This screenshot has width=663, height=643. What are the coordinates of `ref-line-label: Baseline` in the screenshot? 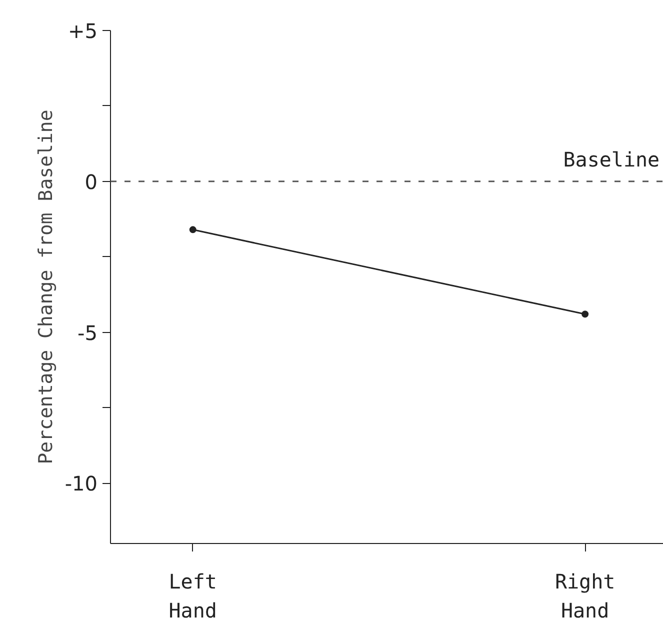 It's located at (611, 159).